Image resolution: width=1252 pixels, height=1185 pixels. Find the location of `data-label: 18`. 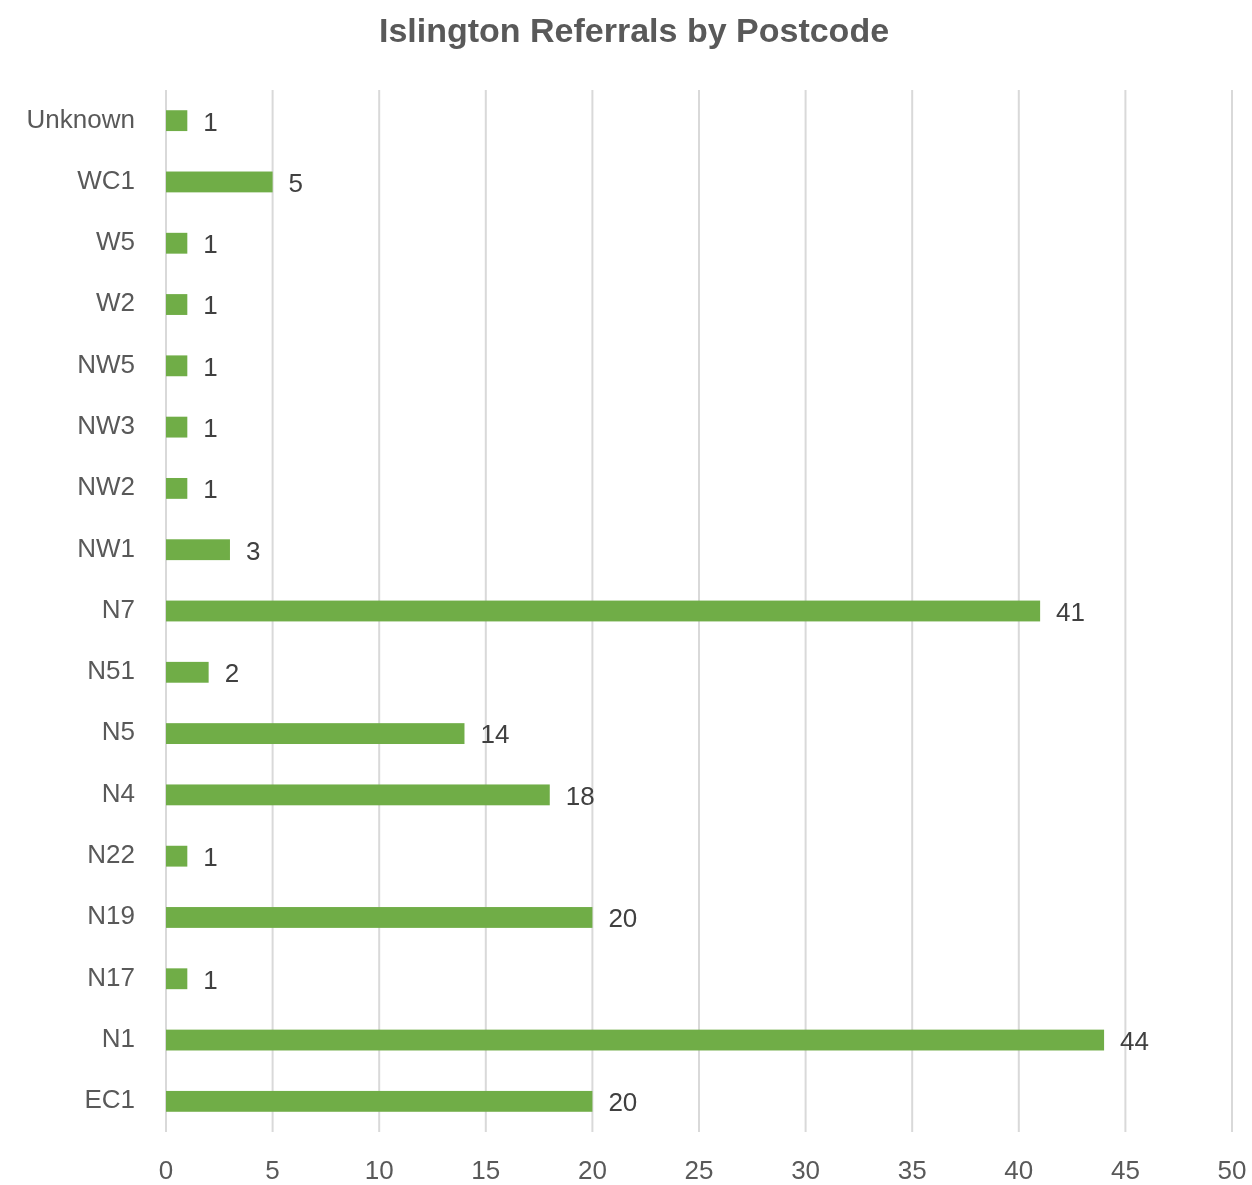

data-label: 18 is located at coordinates (580, 795).